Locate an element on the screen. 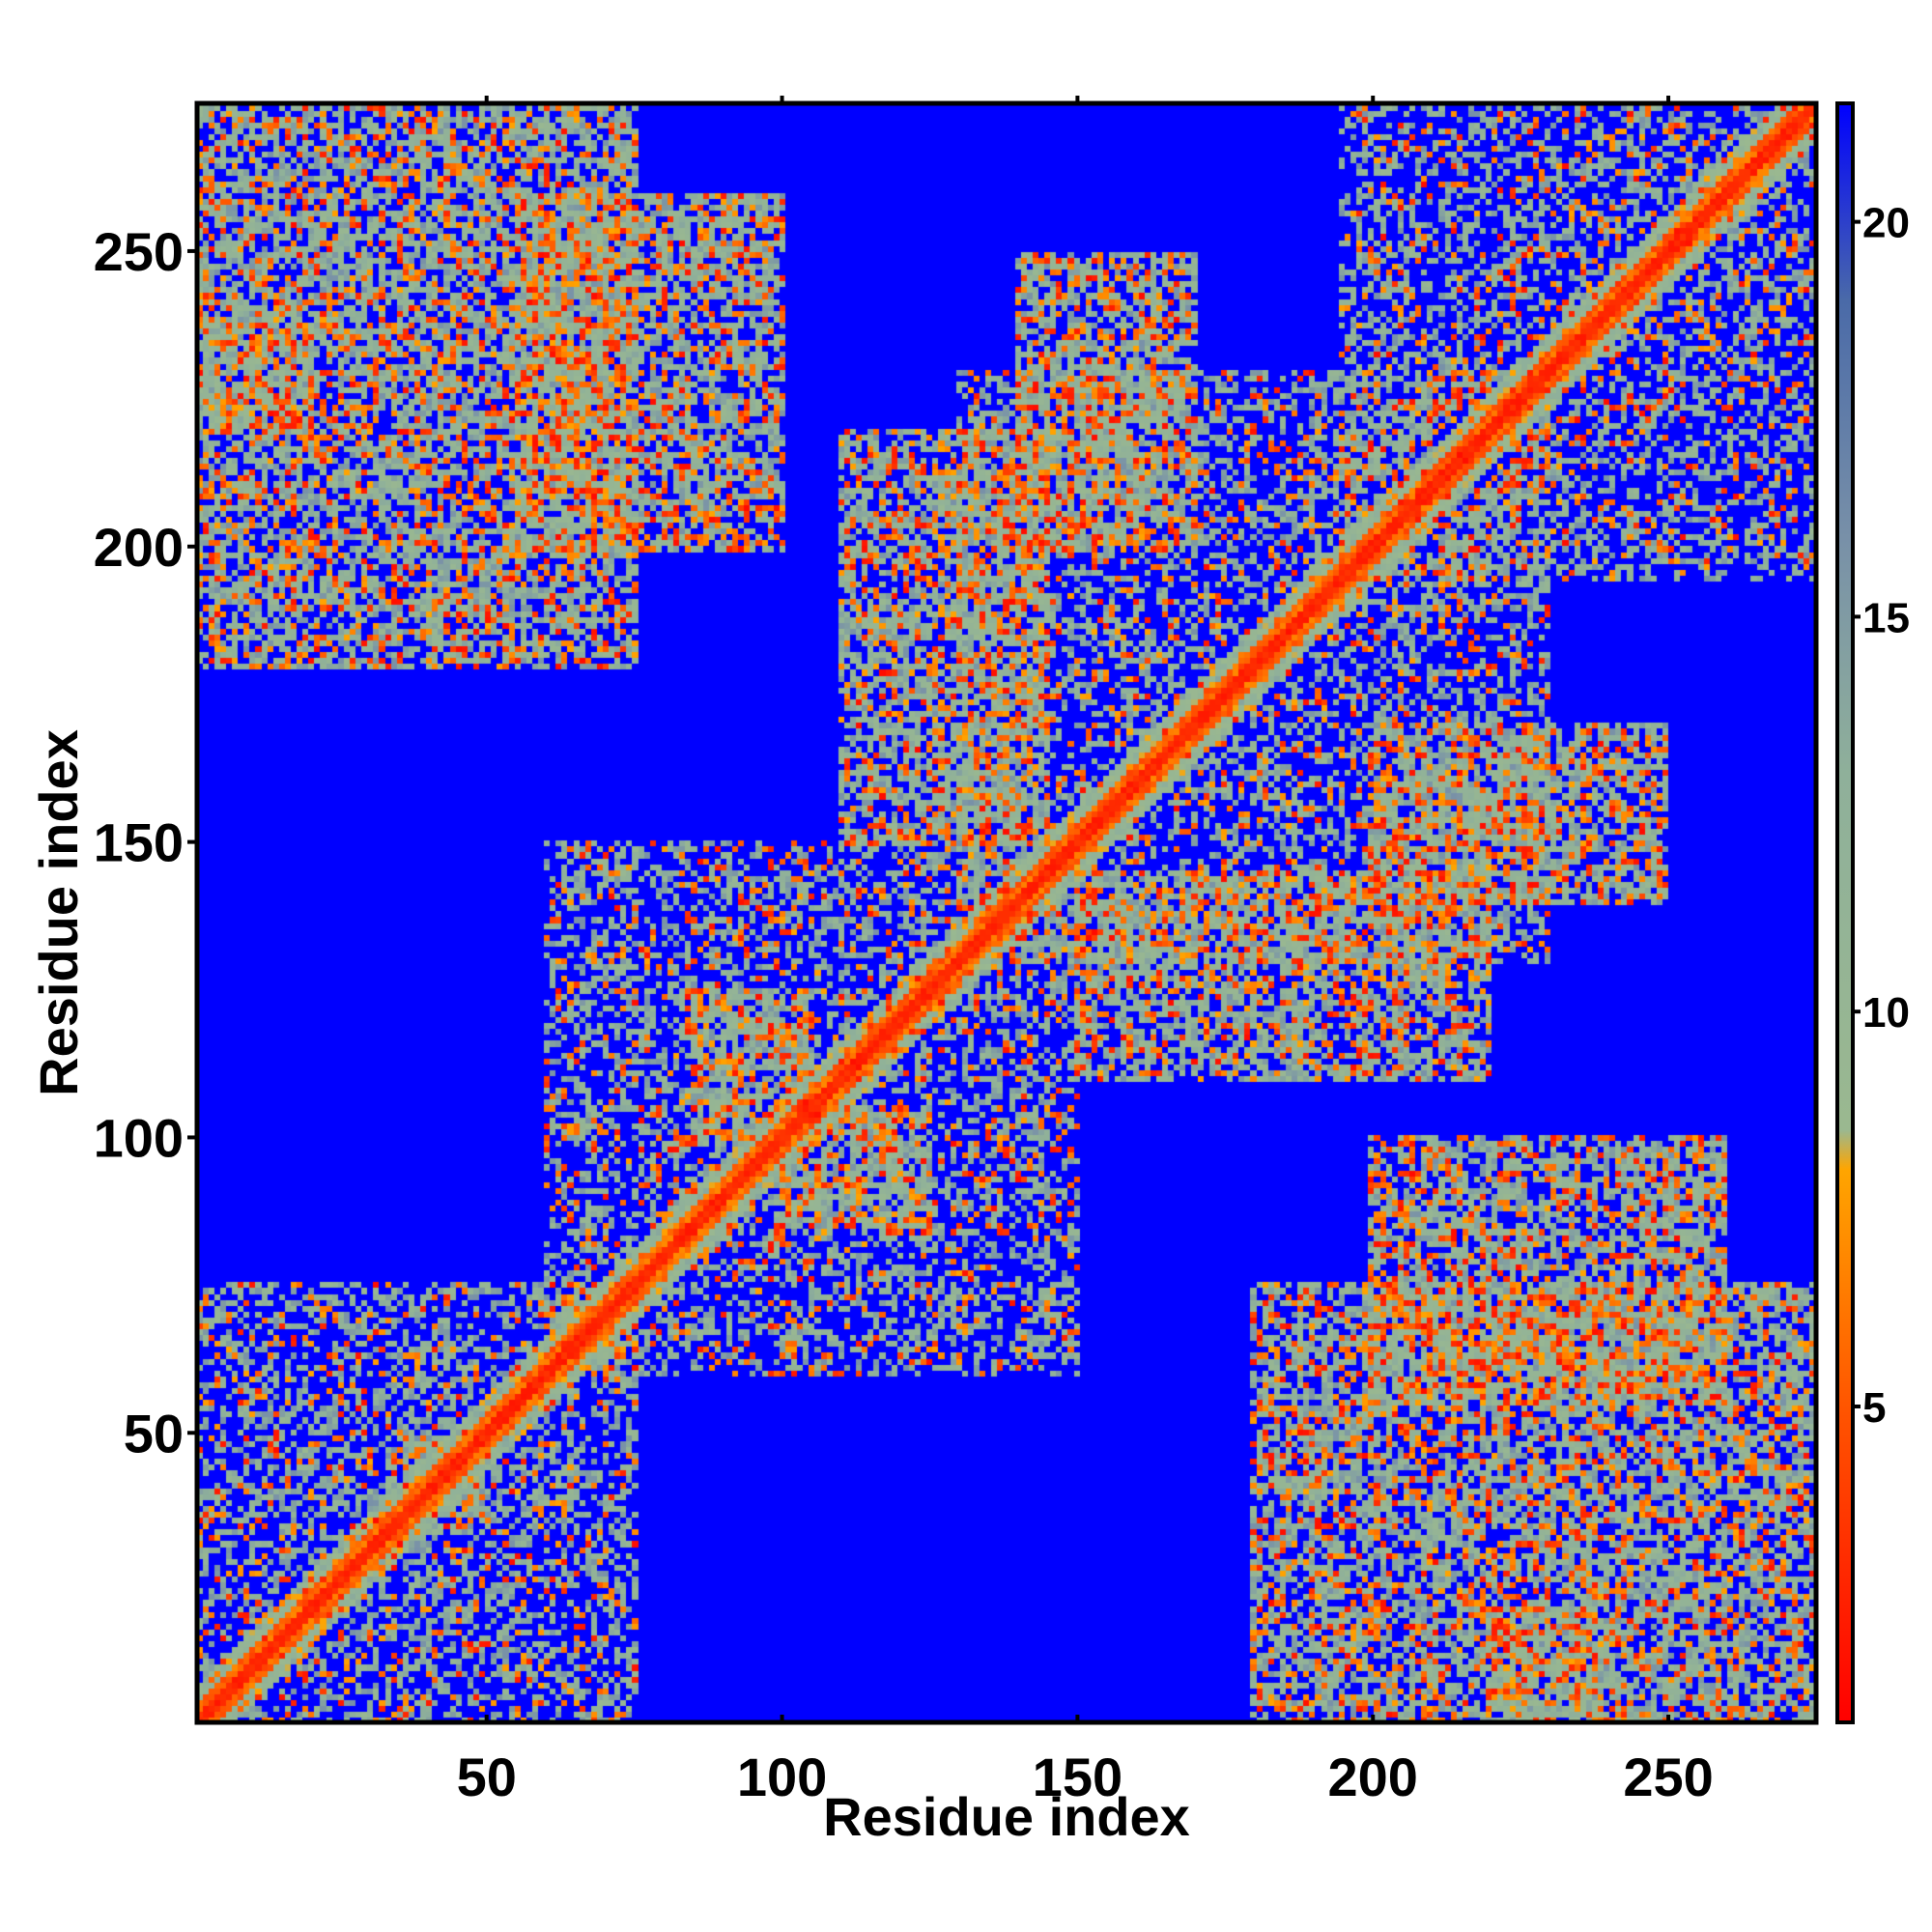 The image size is (1932, 1932). y-tick-label: 50 is located at coordinates (154, 1433).